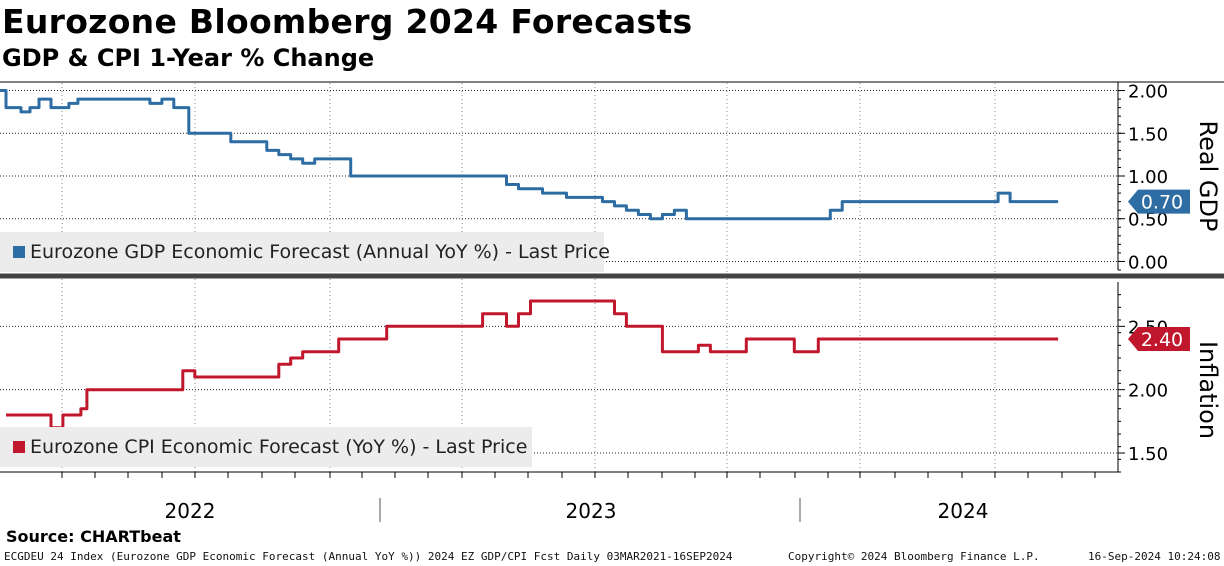 This screenshot has width=1224, height=566. What do you see at coordinates (1208, 390) in the screenshot?
I see `y-axis-title: Inflation` at bounding box center [1208, 390].